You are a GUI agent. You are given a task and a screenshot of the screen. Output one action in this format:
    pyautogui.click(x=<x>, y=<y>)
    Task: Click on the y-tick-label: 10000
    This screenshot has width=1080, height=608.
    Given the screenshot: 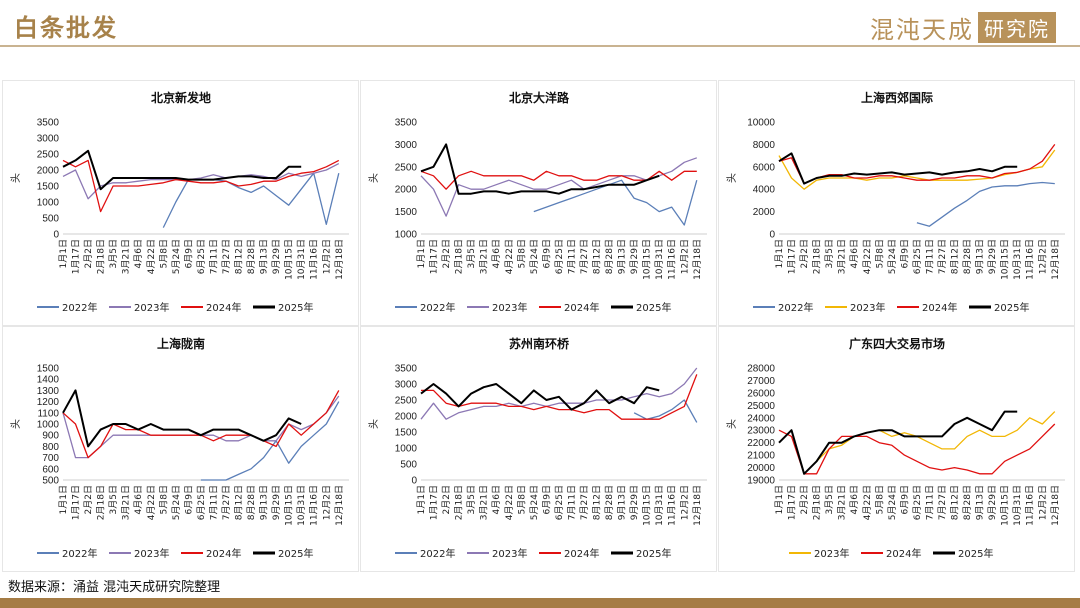 What is the action you would take?
    pyautogui.click(x=761, y=123)
    